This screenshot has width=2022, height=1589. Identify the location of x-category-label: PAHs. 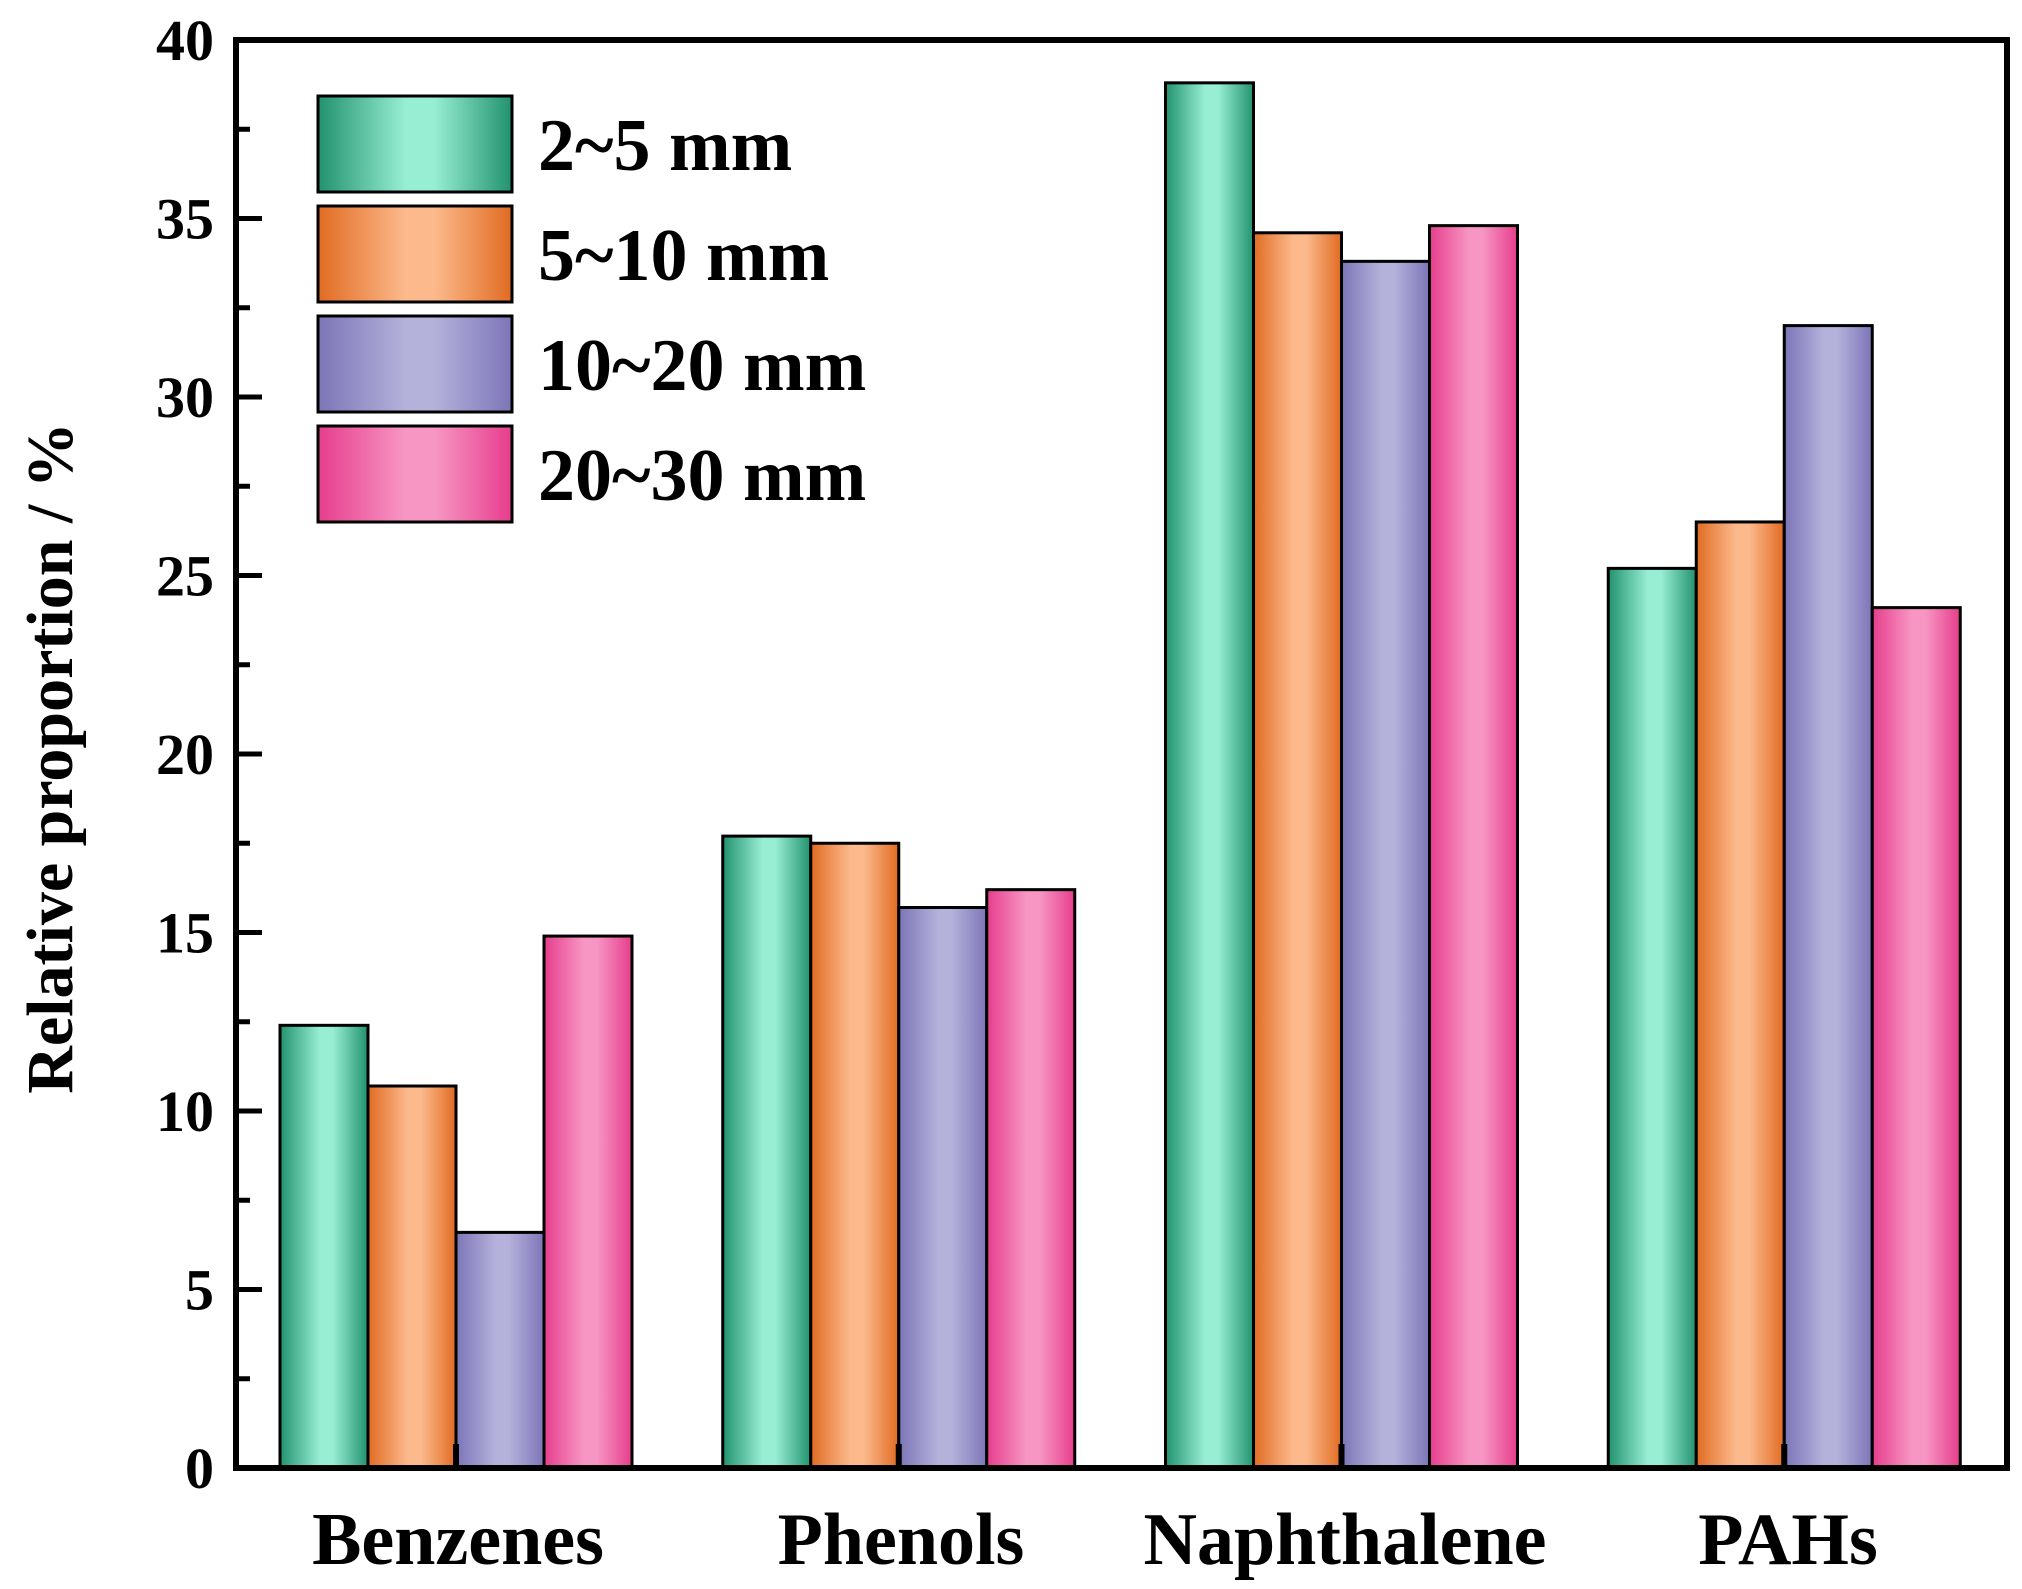
(1788, 1540).